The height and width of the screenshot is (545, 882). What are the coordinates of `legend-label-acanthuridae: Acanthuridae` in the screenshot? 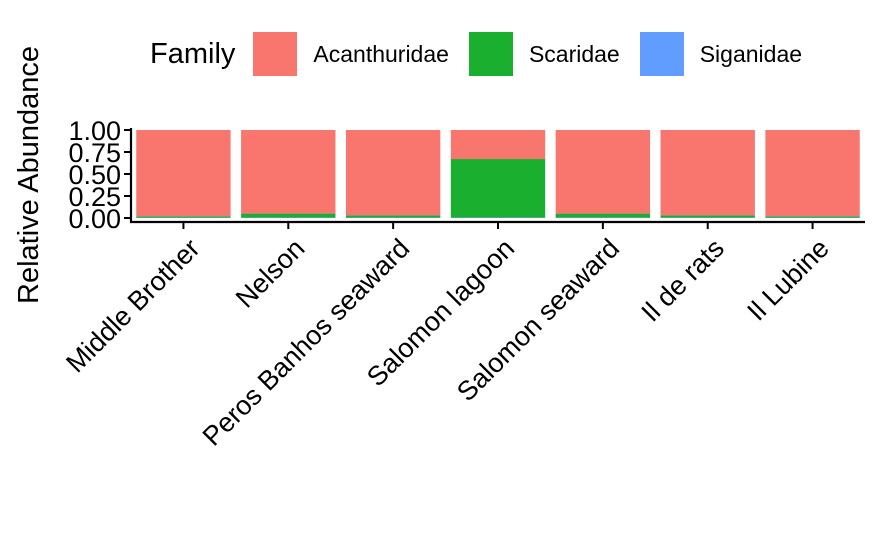 It's located at (381, 53).